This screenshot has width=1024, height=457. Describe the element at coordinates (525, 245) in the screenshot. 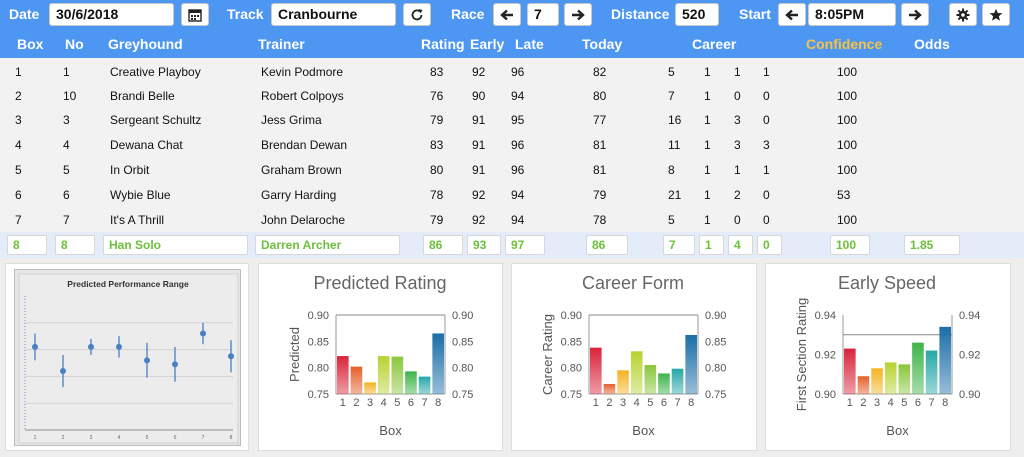

I see `late-cell: 97` at that location.